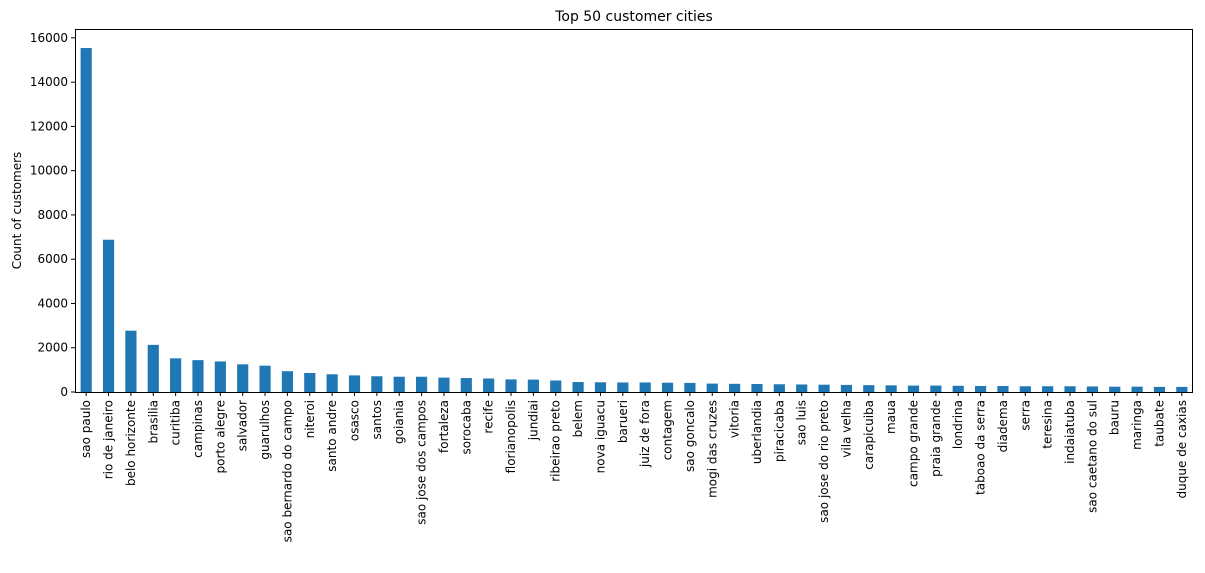  What do you see at coordinates (399, 422) in the screenshot?
I see `x-tick-label: goiania` at bounding box center [399, 422].